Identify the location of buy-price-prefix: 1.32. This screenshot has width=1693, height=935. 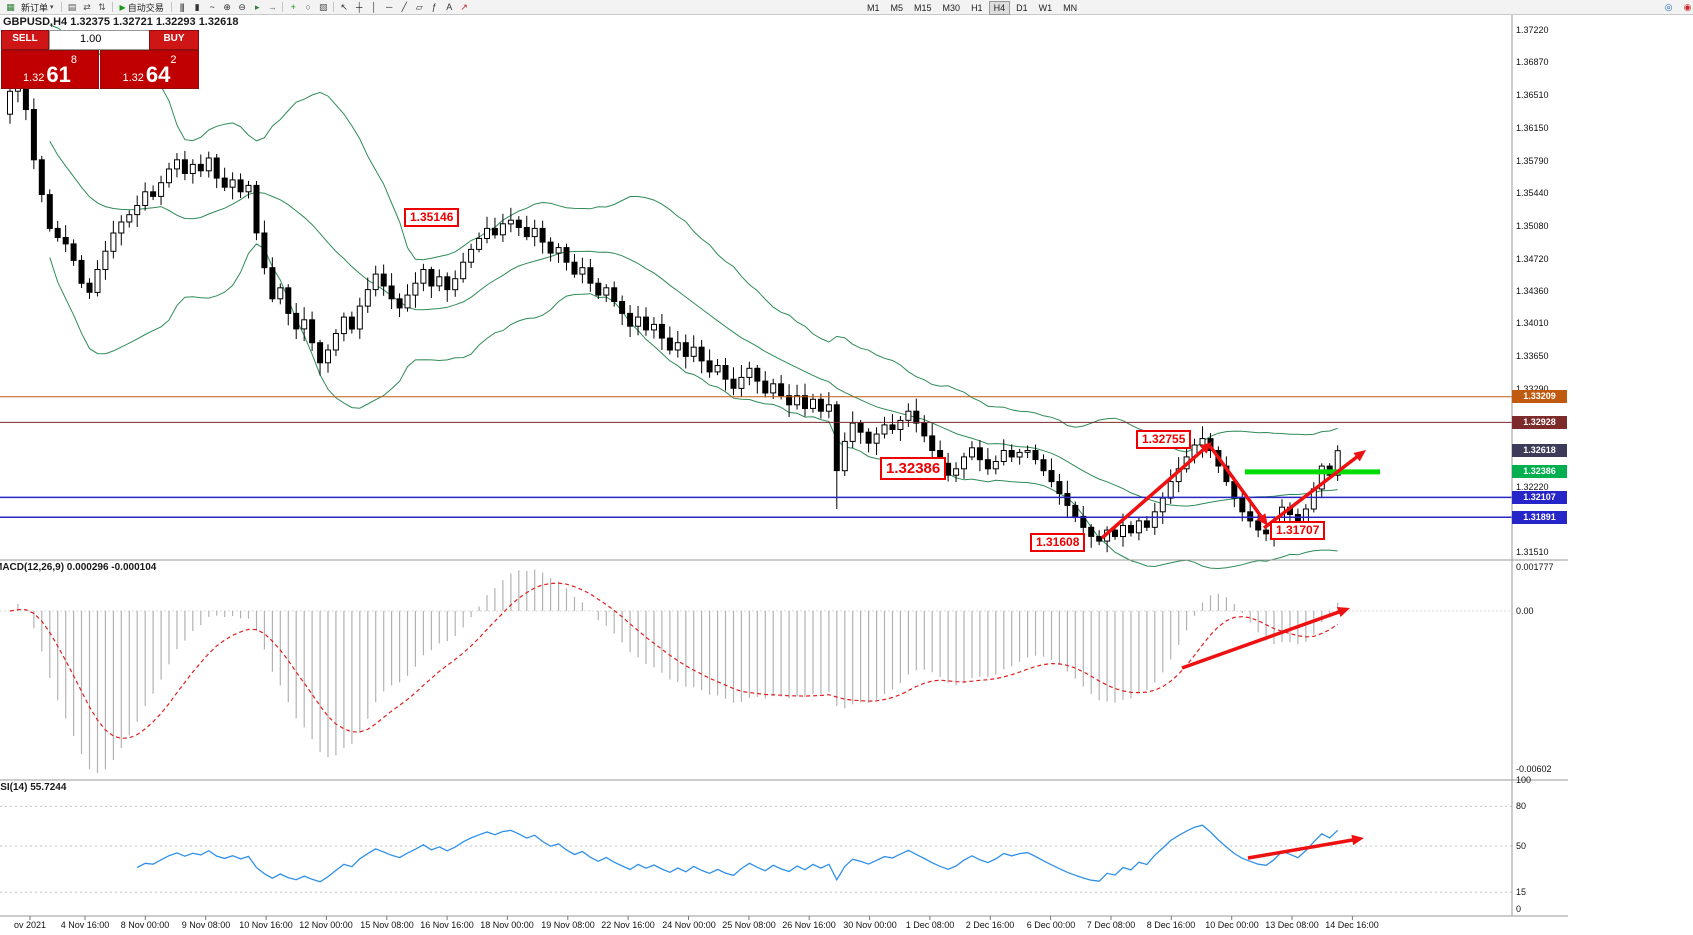
(133, 78).